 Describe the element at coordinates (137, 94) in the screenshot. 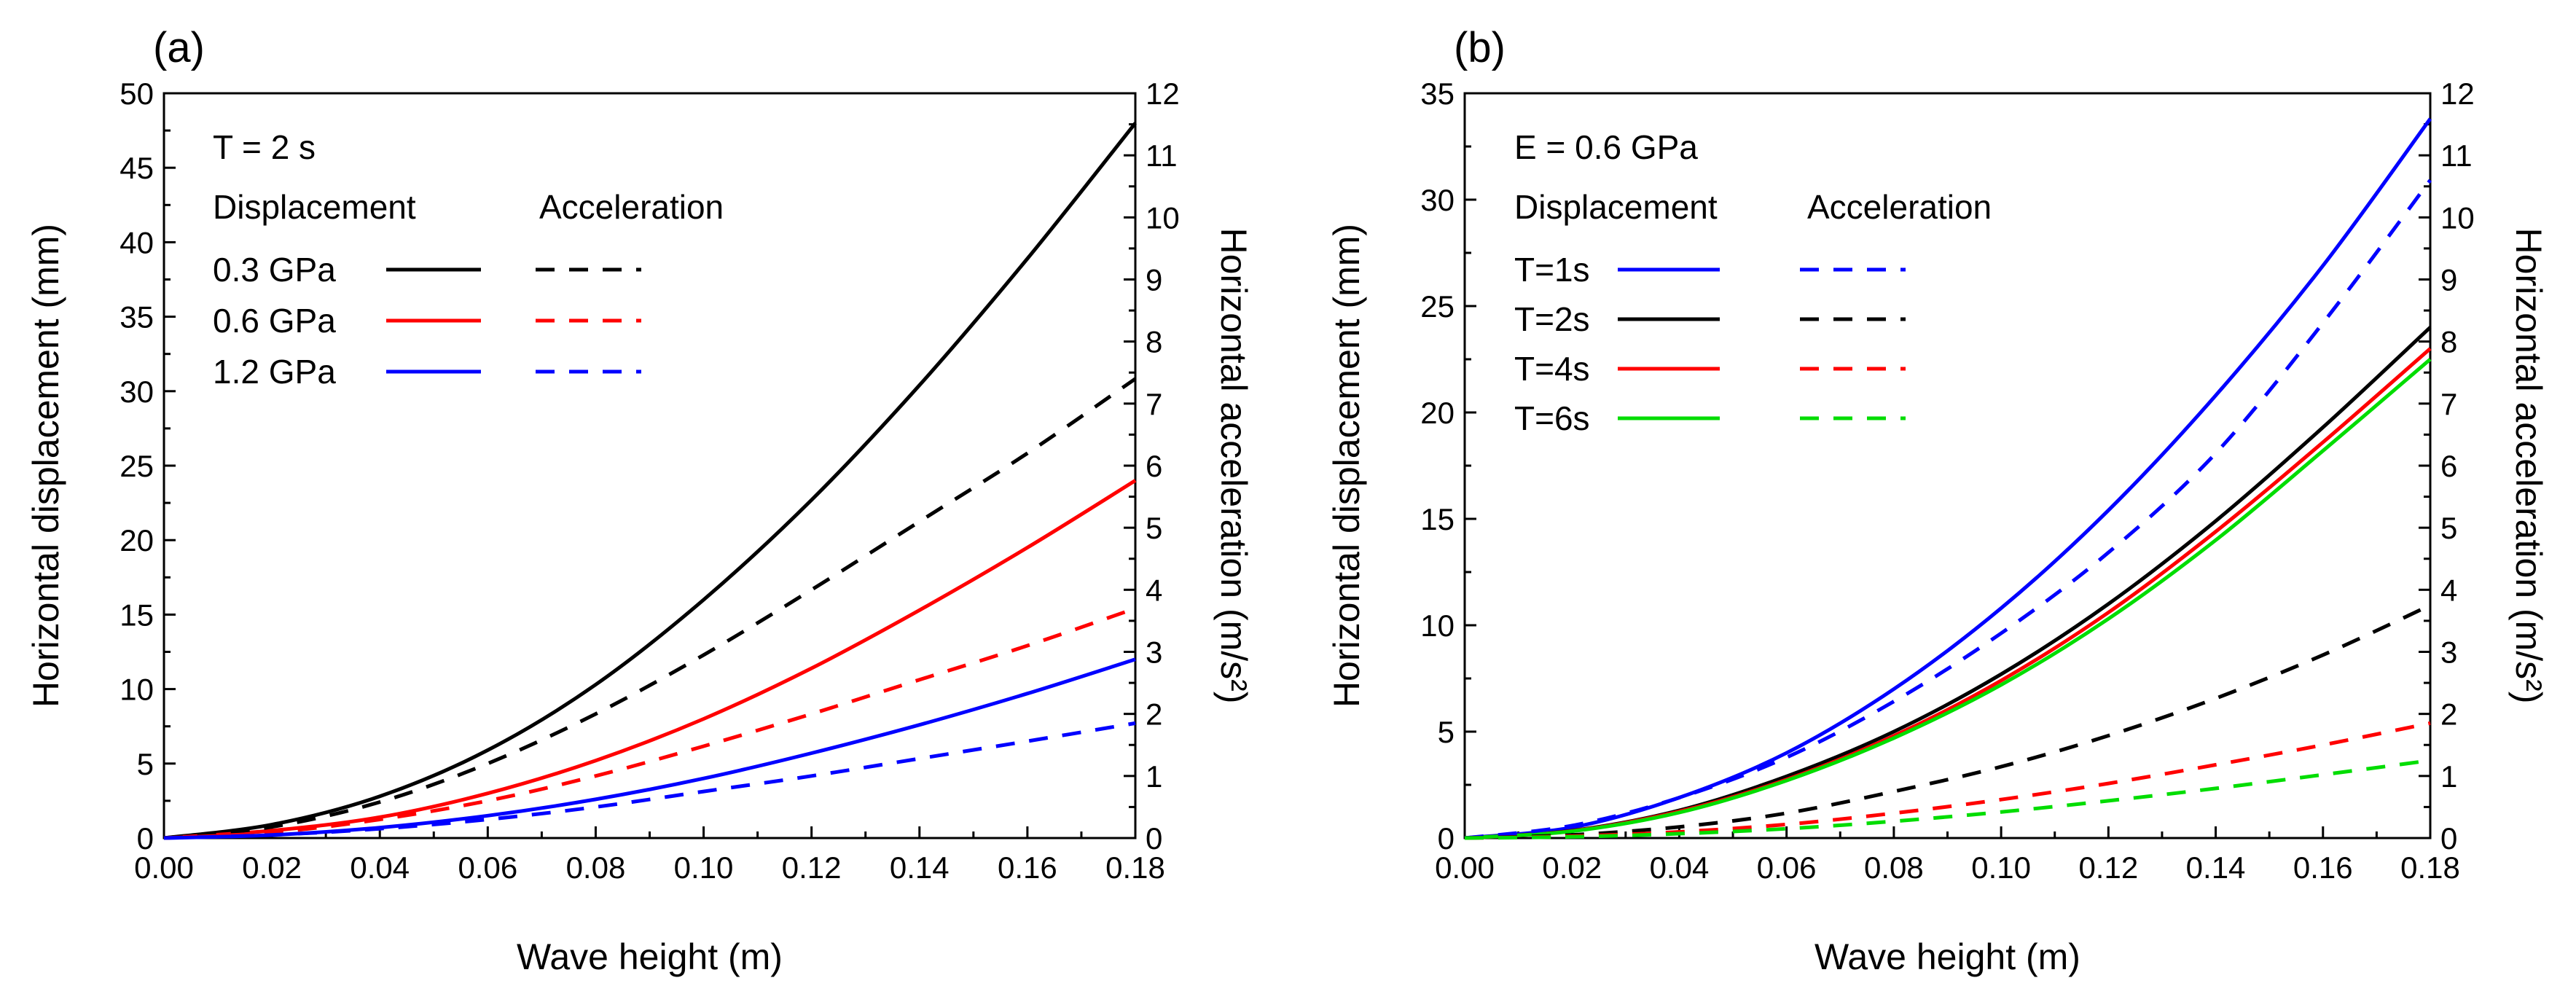

I see `y-tick-label: 50` at that location.